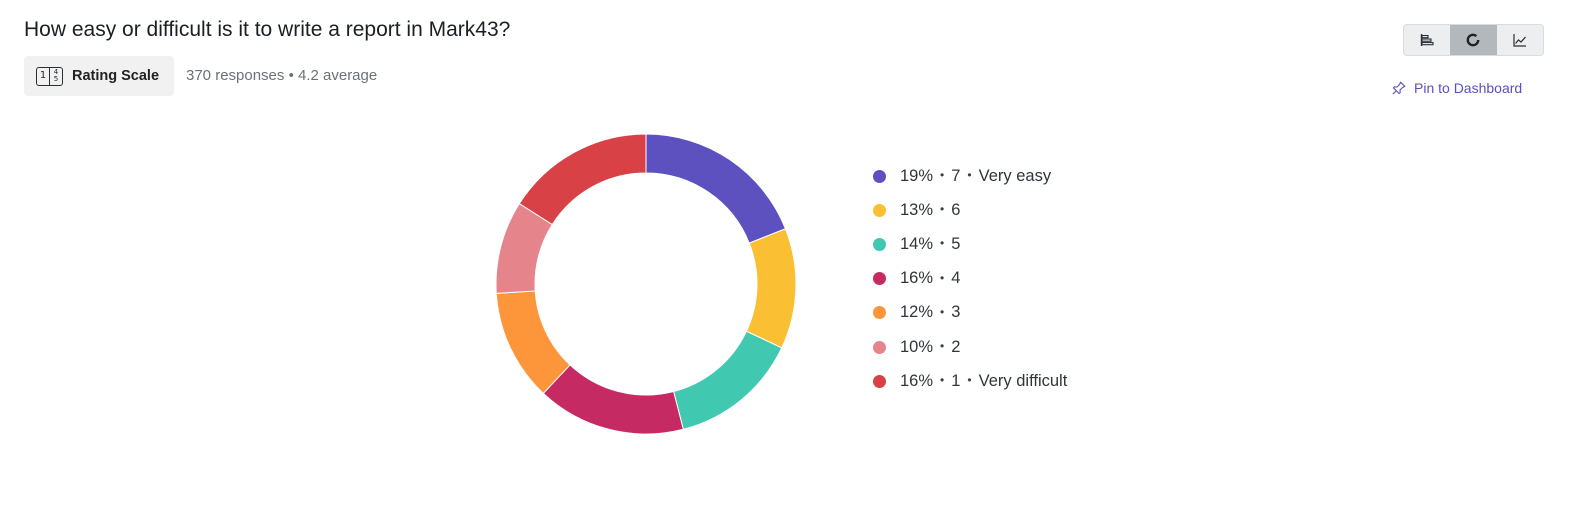 This screenshot has height=523, width=1574. Describe the element at coordinates (956, 278) in the screenshot. I see `legend-rating: 4` at that location.